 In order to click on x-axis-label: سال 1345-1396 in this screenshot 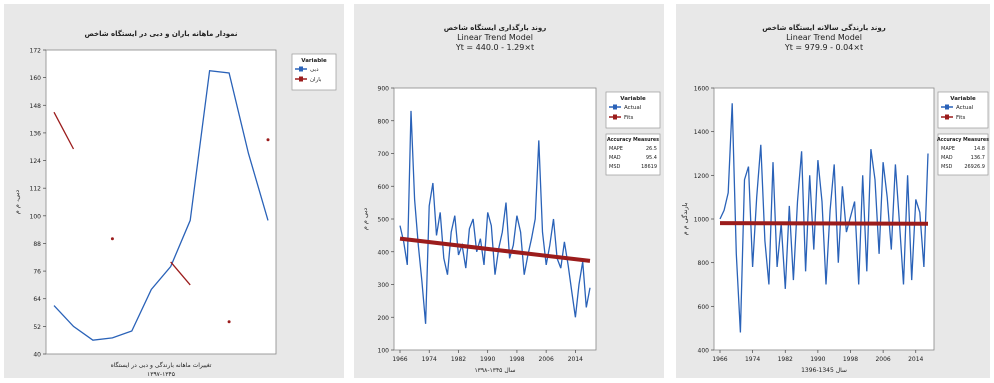, I will do `click(824, 370)`.